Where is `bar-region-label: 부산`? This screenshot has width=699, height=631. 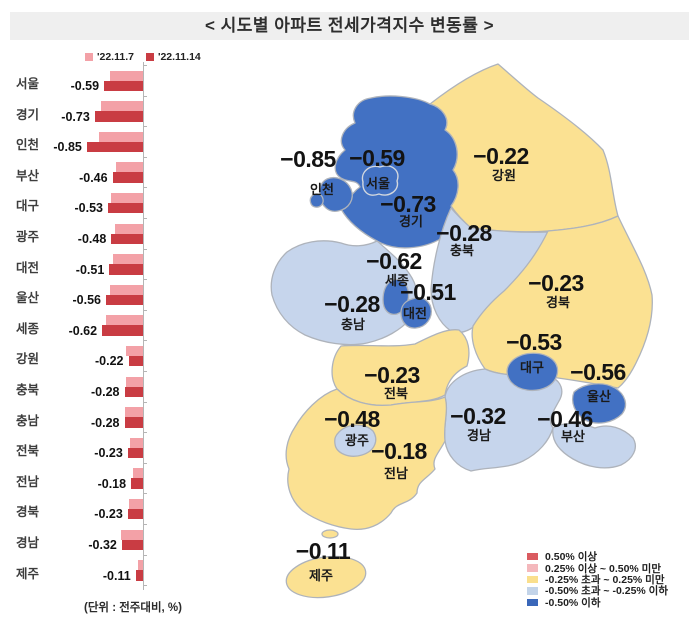 bar-region-label: 부산 is located at coordinates (28, 175).